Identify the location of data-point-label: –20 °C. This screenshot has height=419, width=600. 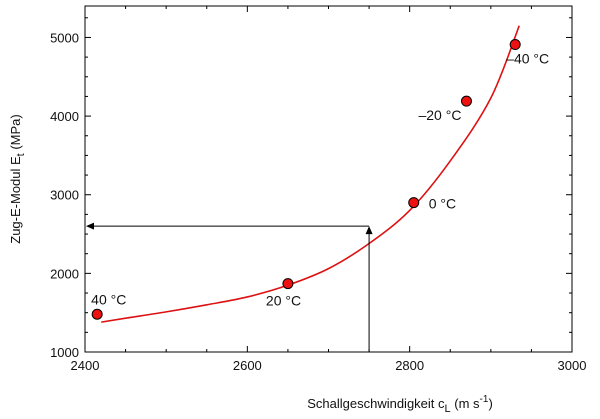
(439, 115).